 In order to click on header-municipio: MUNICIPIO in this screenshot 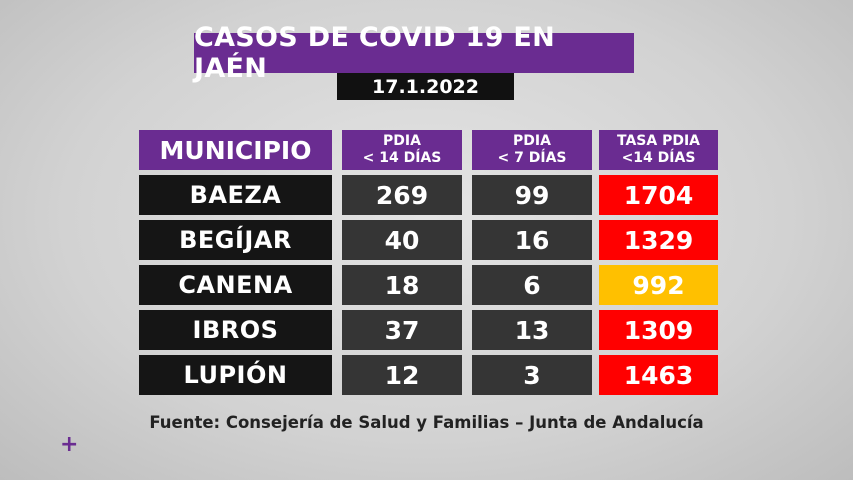, I will do `click(235, 150)`.